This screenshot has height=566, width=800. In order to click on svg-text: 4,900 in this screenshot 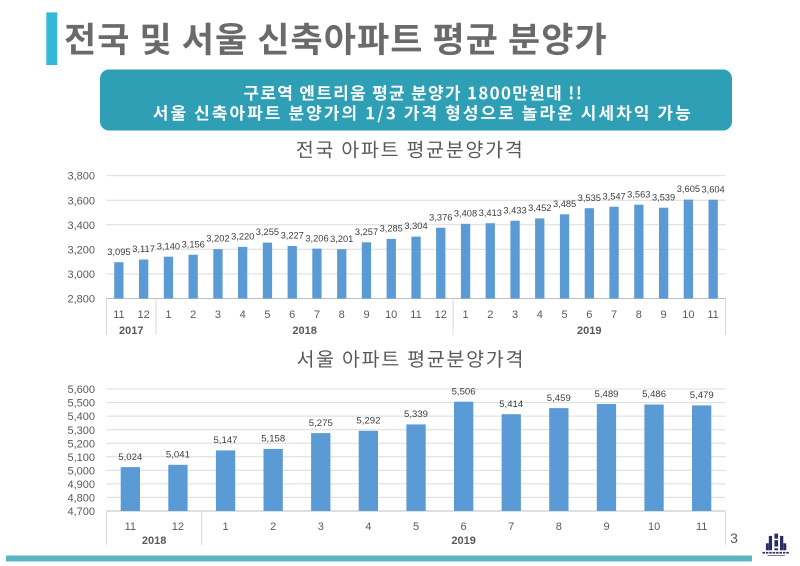, I will do `click(81, 485)`.